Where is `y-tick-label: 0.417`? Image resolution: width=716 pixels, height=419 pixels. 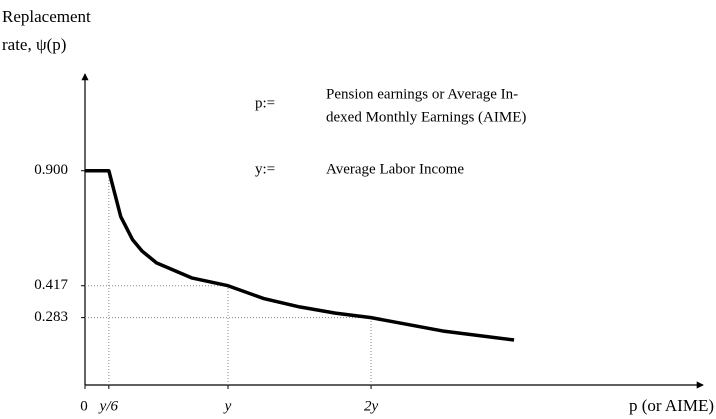 y-tick-label: 0.417 is located at coordinates (51, 285).